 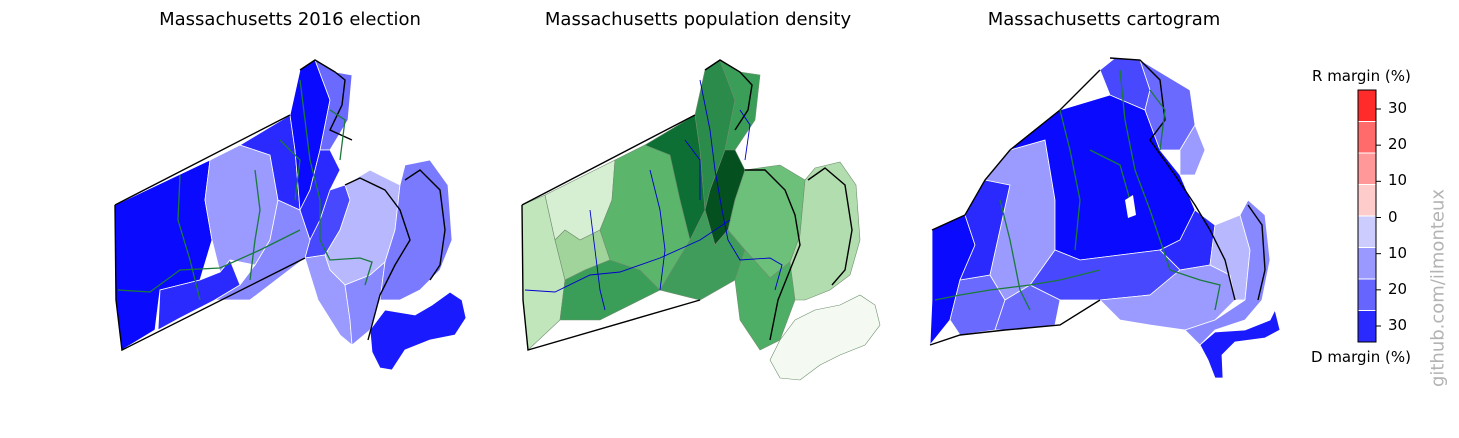 What do you see at coordinates (611, 232) in the screenshot?
I see `density-outline-west` at bounding box center [611, 232].